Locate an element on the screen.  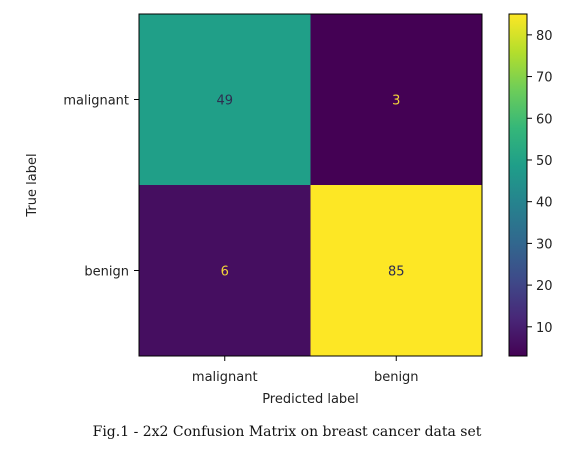
x-tick-label: malignant is located at coordinates (225, 377).